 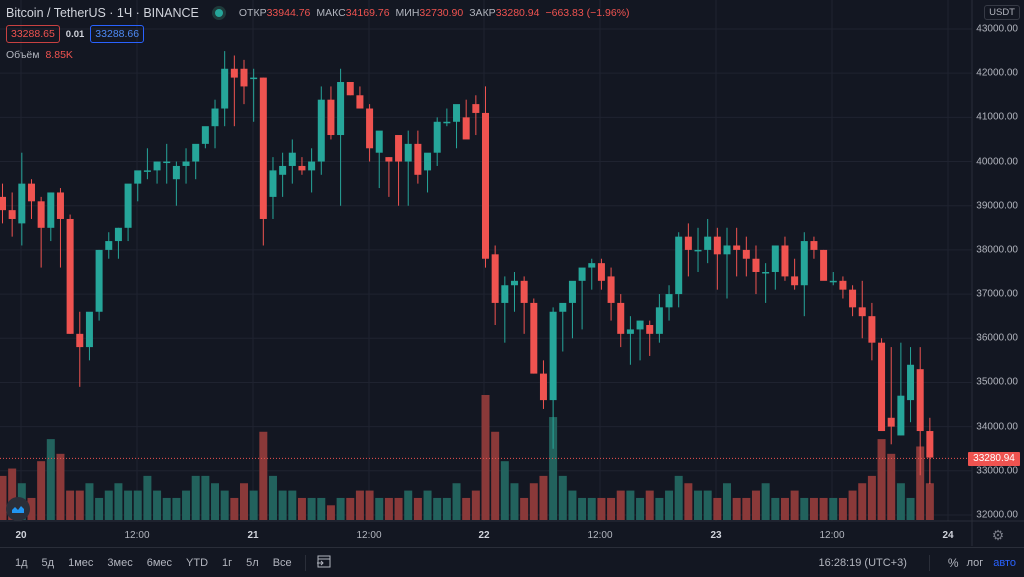 I want to click on volume-label: Объём, so click(x=23, y=55).